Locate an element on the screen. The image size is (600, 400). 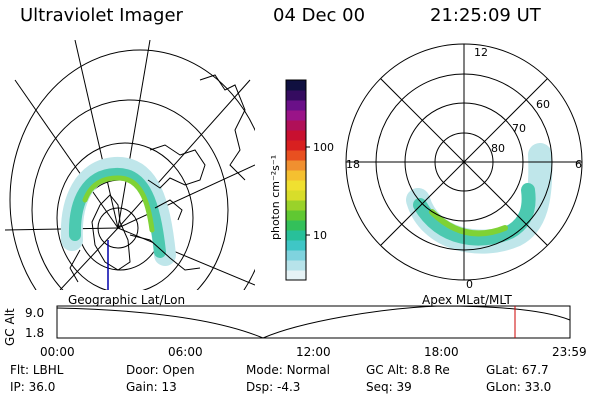
y-tick-low: 1.8 is located at coordinates (34, 333).